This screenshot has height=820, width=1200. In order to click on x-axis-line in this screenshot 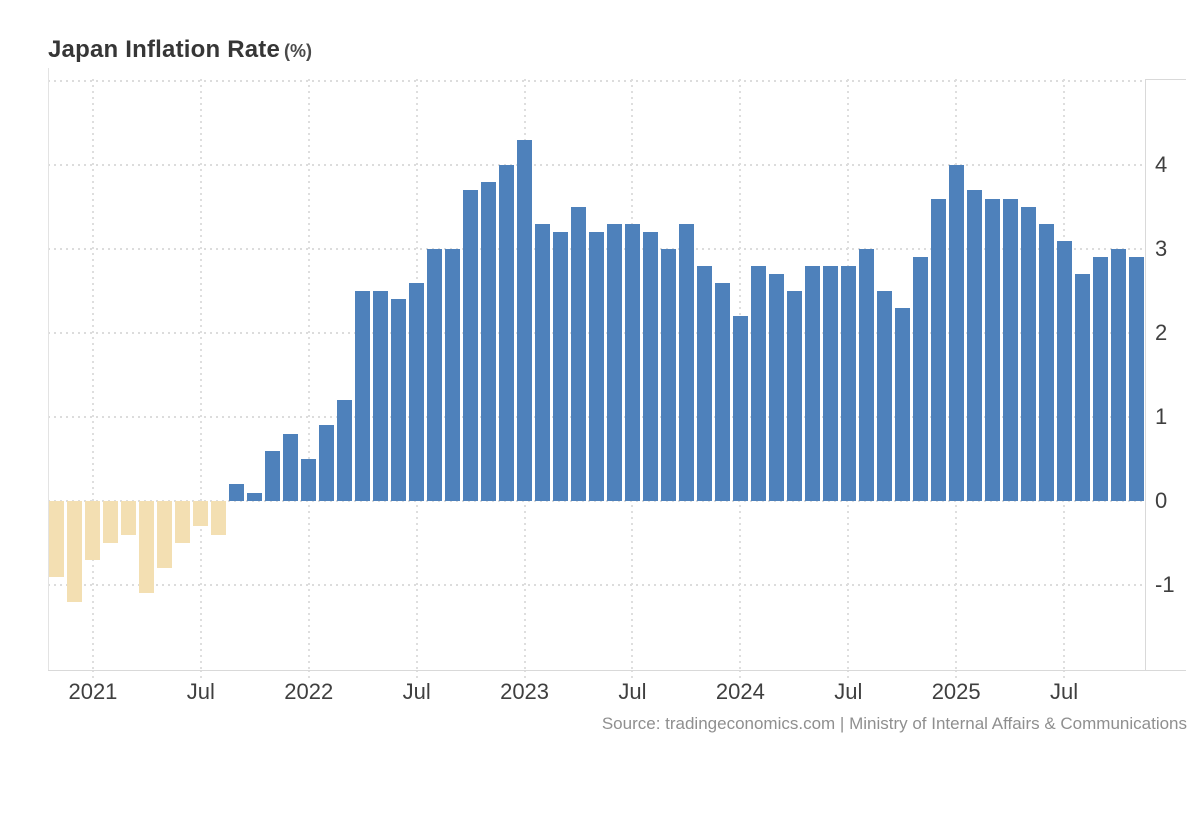, I will do `click(617, 670)`.